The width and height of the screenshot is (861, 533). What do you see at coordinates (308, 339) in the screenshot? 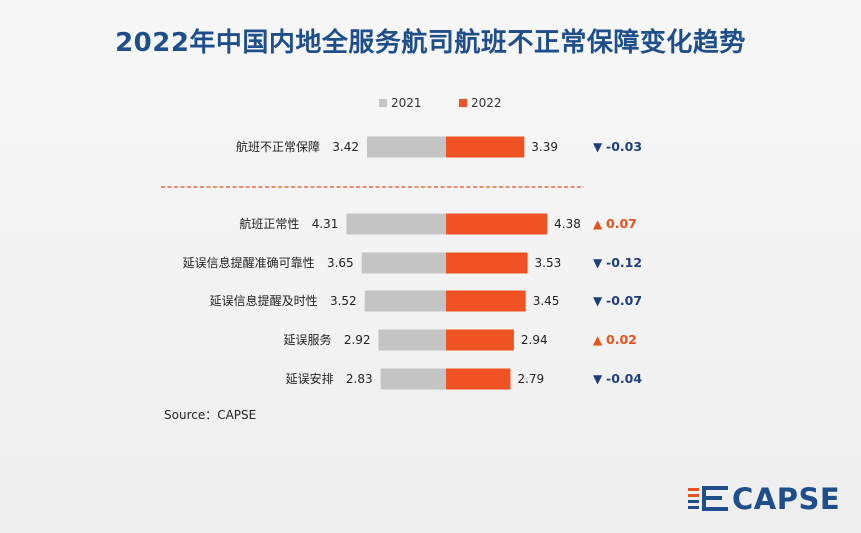
I see `category-label: 延误服务` at bounding box center [308, 339].